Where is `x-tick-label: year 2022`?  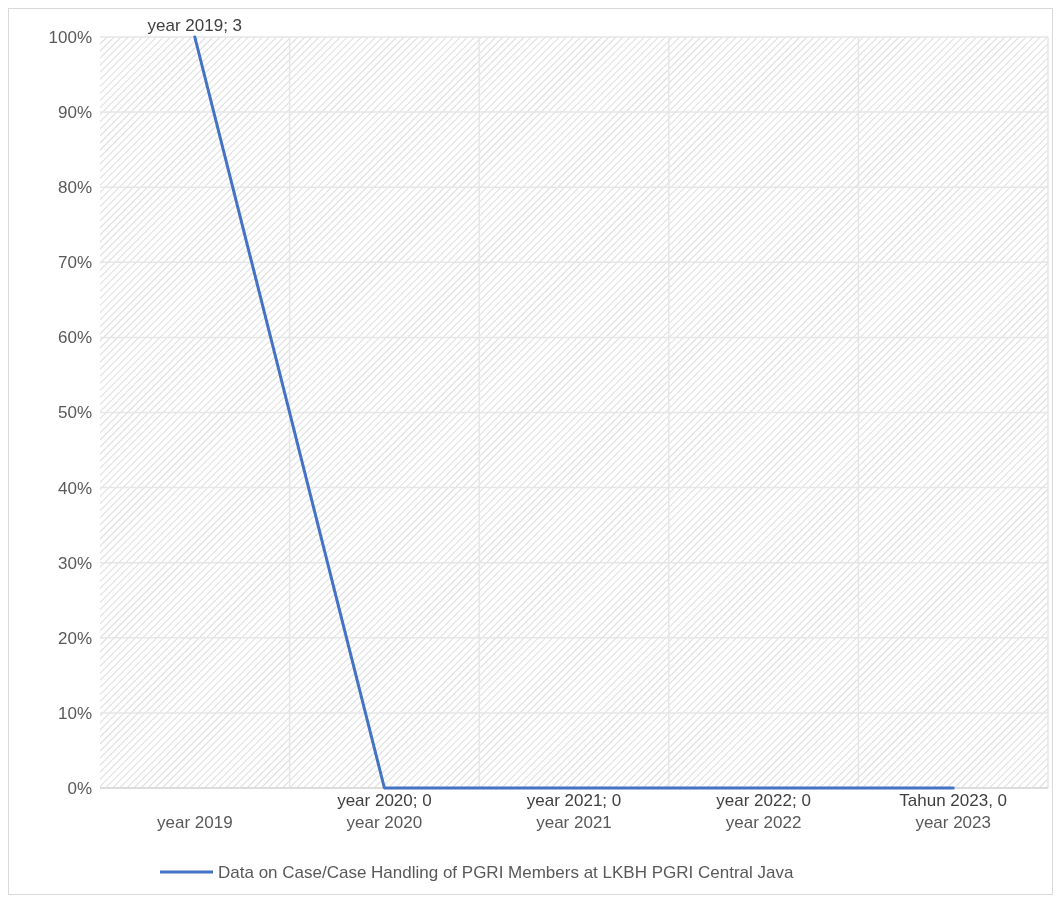 x-tick-label: year 2022 is located at coordinates (763, 822).